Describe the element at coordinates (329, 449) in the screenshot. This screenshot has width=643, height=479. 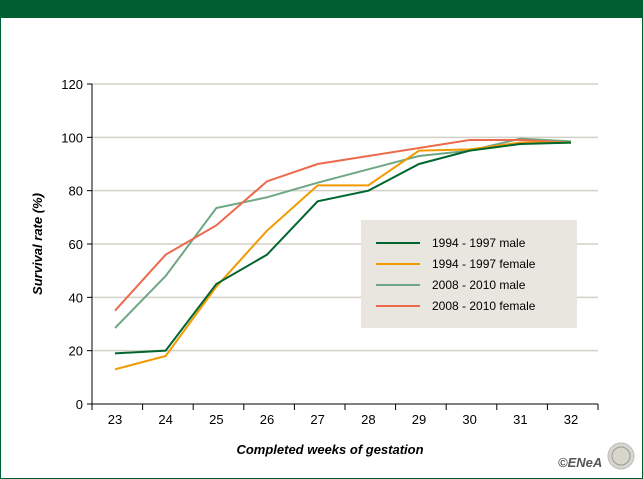
I see `x-axis-label: Completed weeks of gestation` at that location.